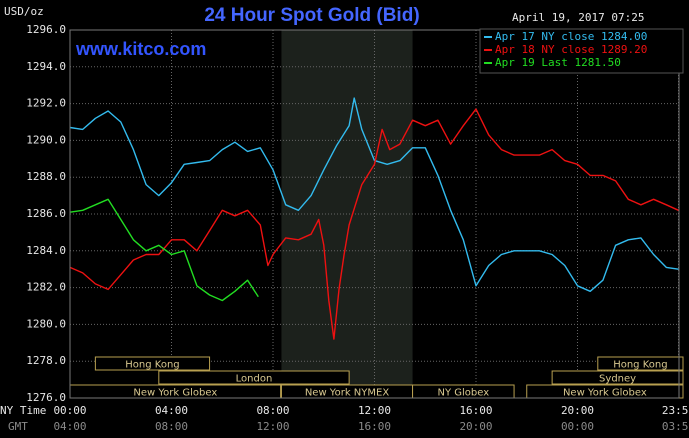  Describe the element at coordinates (46, 323) in the screenshot. I see `y-tick-label: 1280.0` at that location.